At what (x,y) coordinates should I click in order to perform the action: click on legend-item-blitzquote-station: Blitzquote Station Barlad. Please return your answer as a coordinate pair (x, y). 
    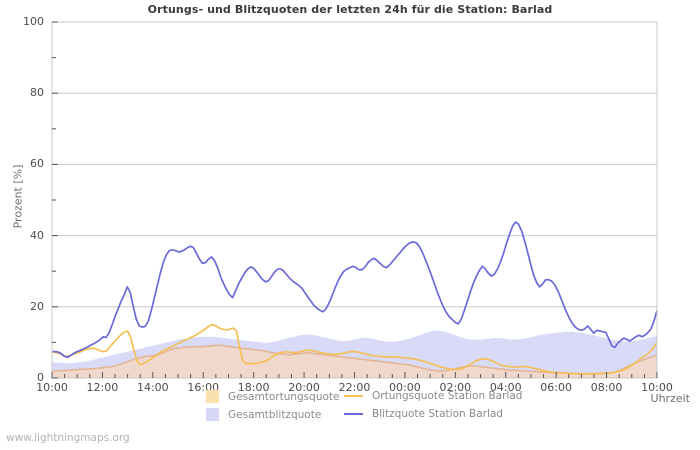
    Looking at the image, I should click on (423, 414).